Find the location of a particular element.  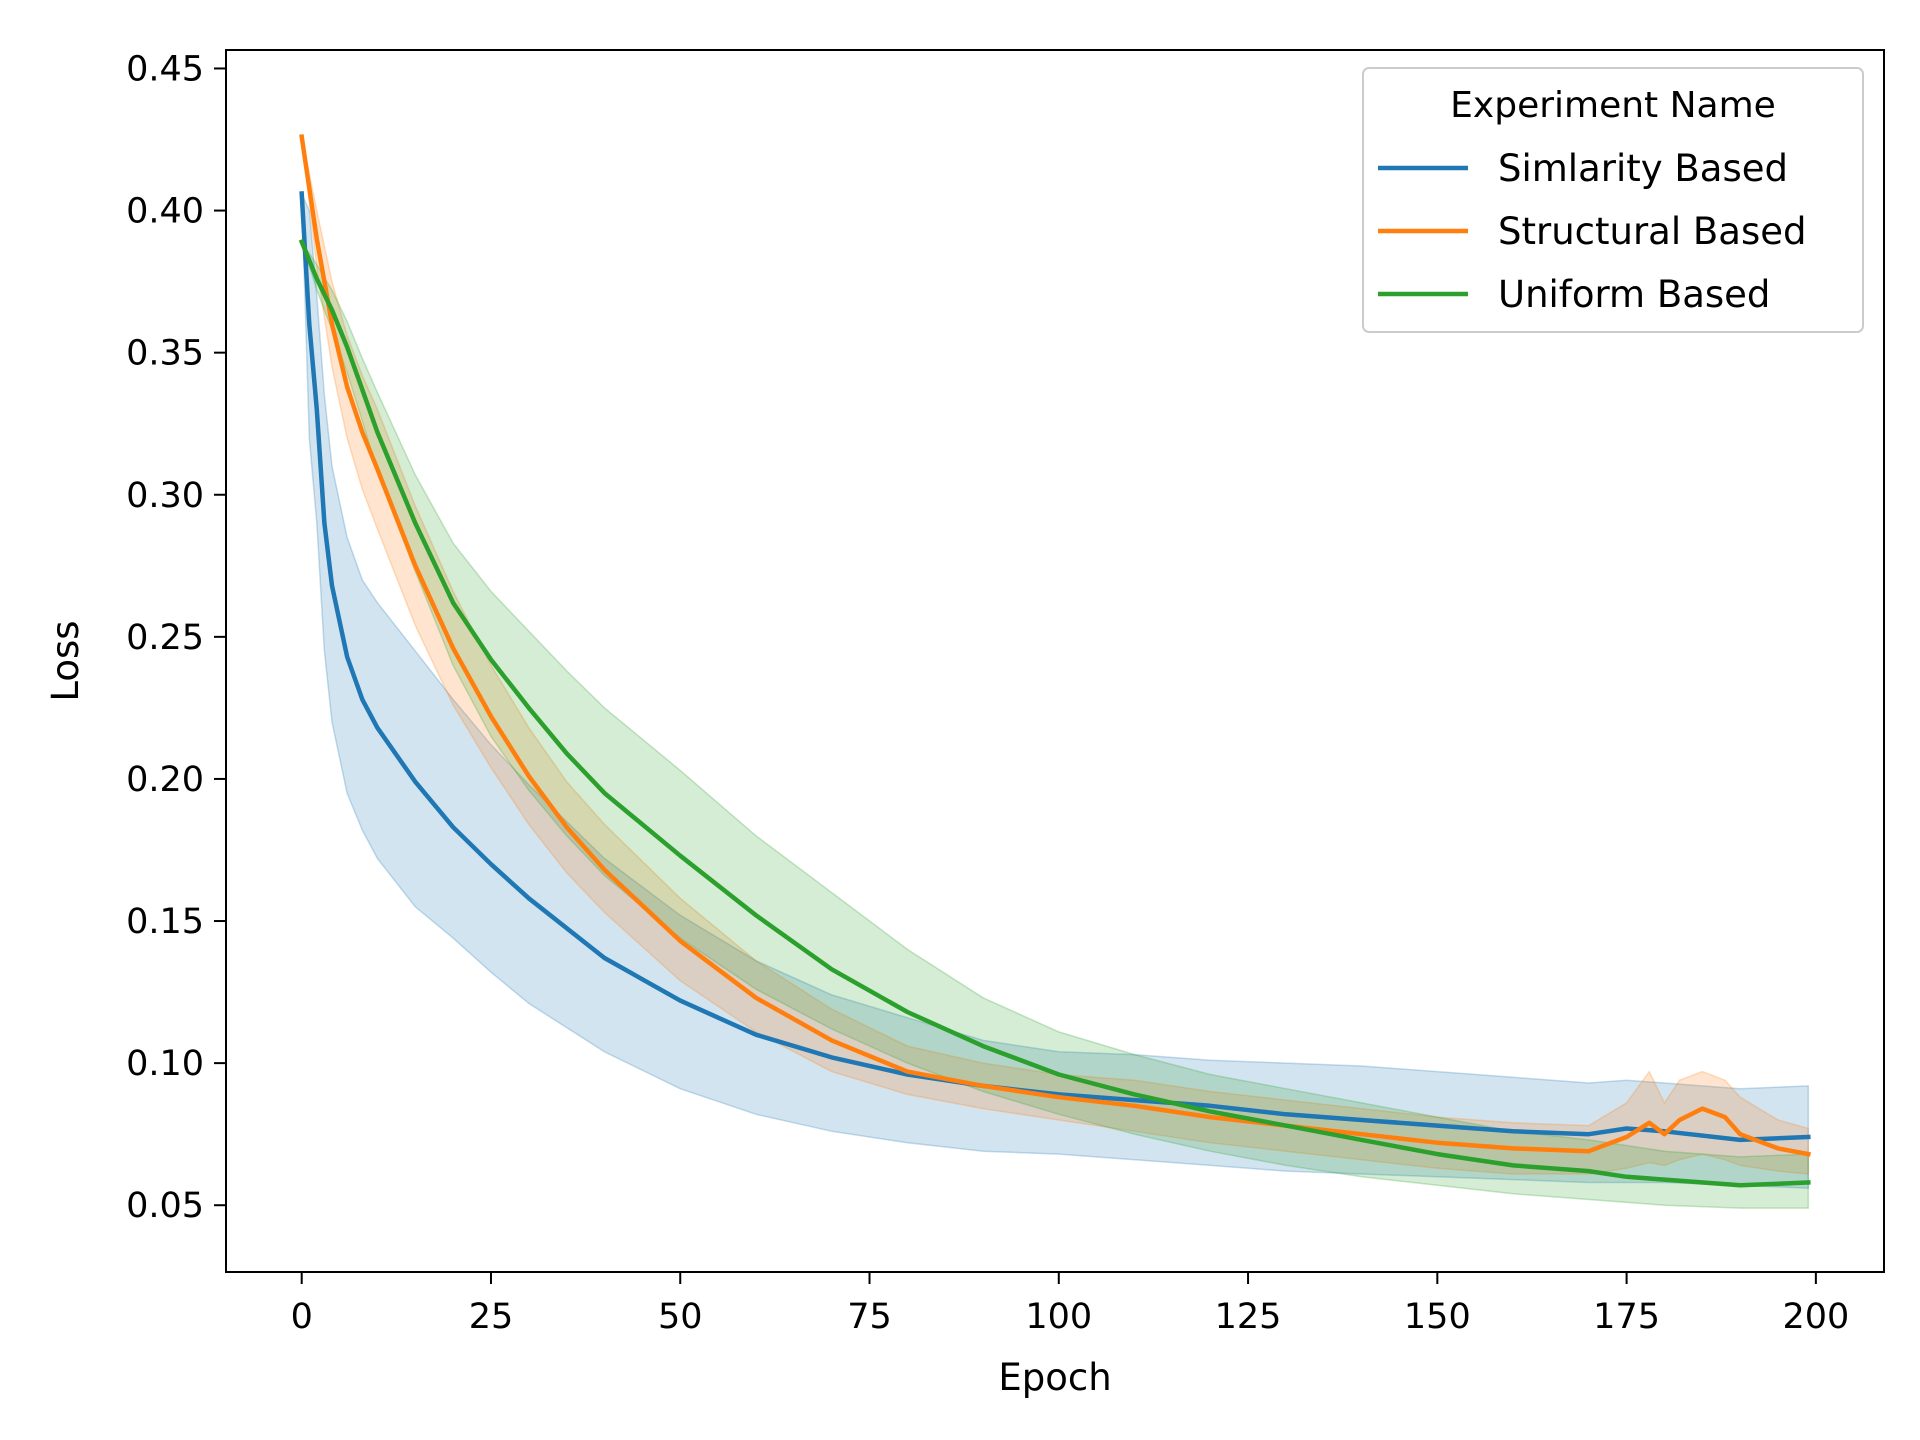

x-tick-label: 125 is located at coordinates (1248, 1317).